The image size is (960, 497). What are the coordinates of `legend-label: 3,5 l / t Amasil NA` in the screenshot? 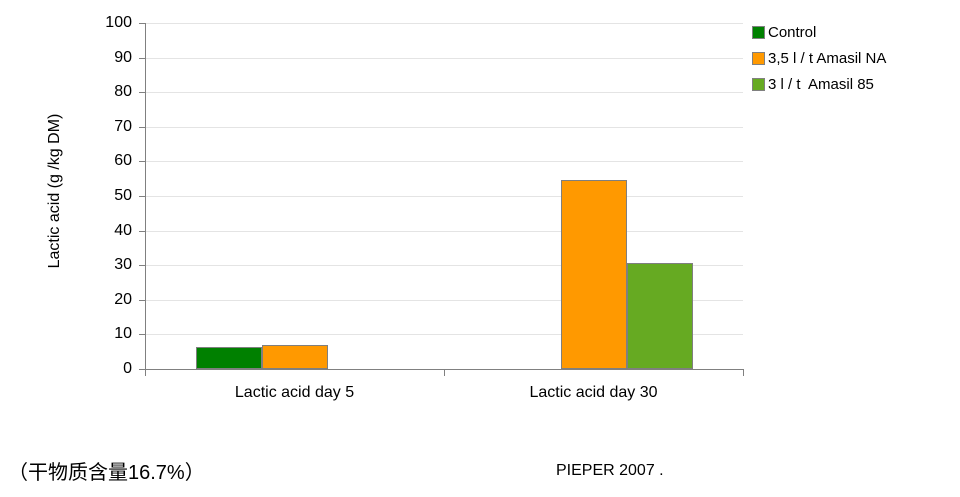 It's located at (827, 58).